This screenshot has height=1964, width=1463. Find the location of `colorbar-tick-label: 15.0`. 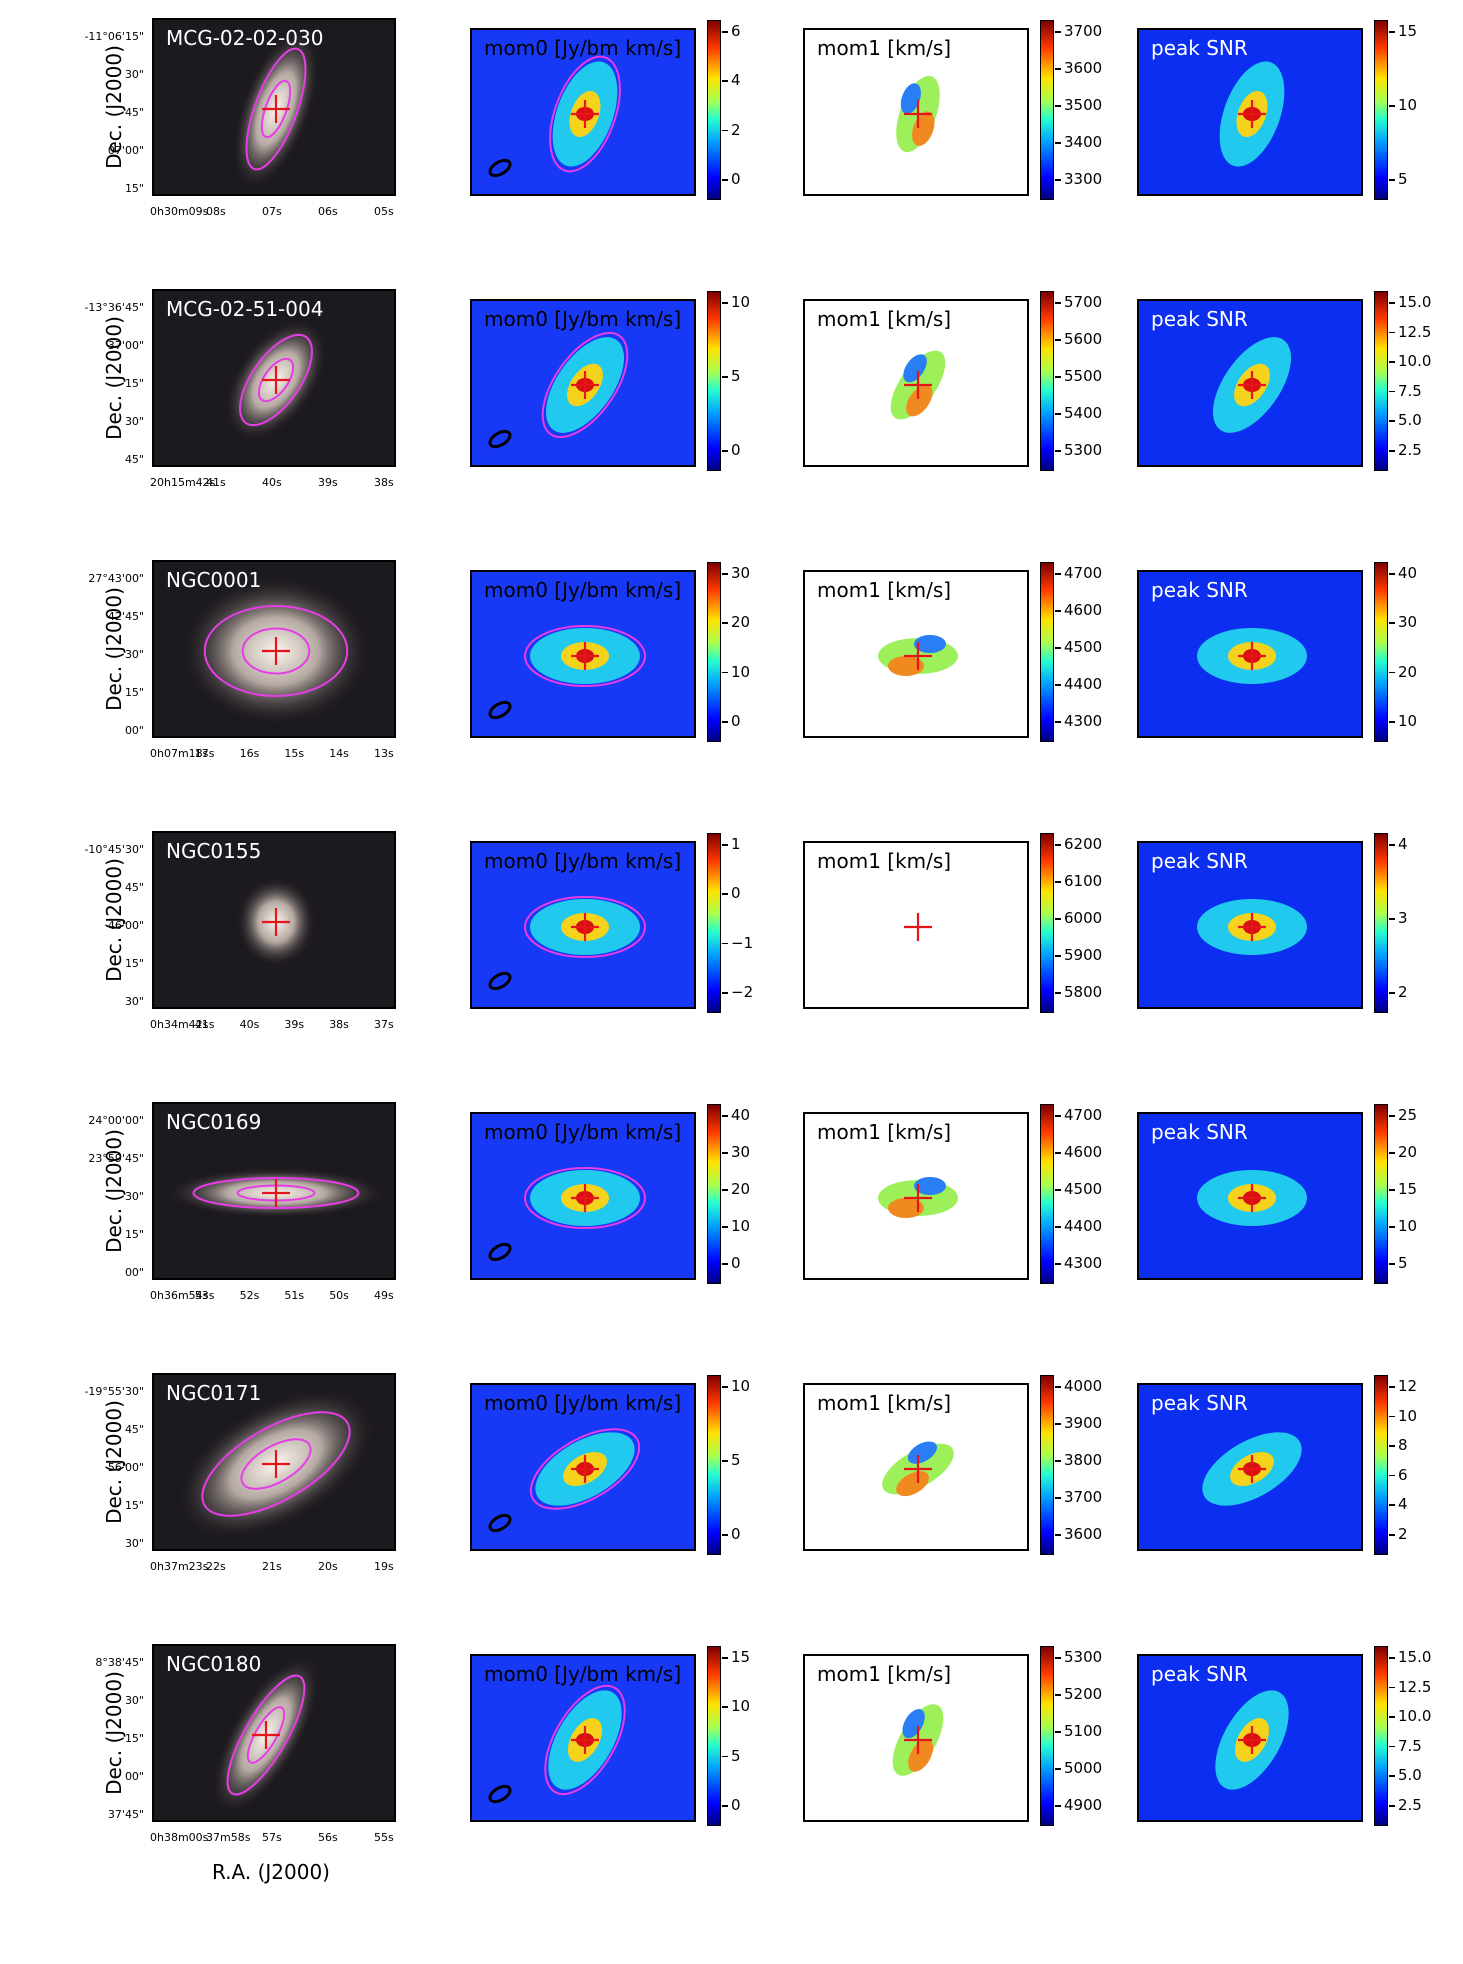

colorbar-tick-label: 15.0 is located at coordinates (1410, 302).